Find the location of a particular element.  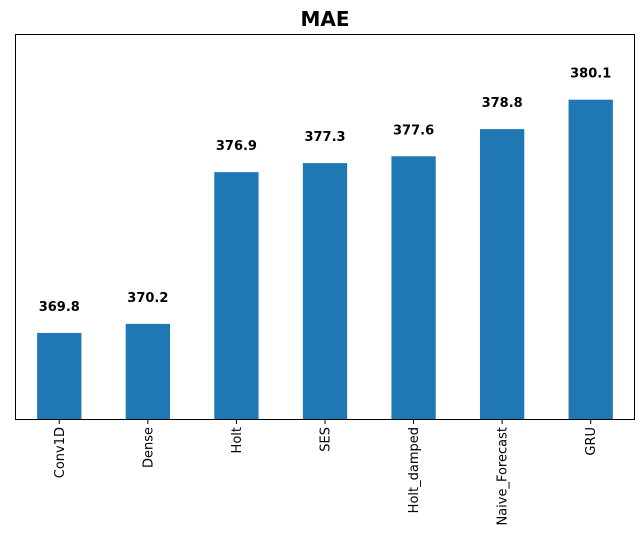

x-tick-label-ses: SES is located at coordinates (326, 439).